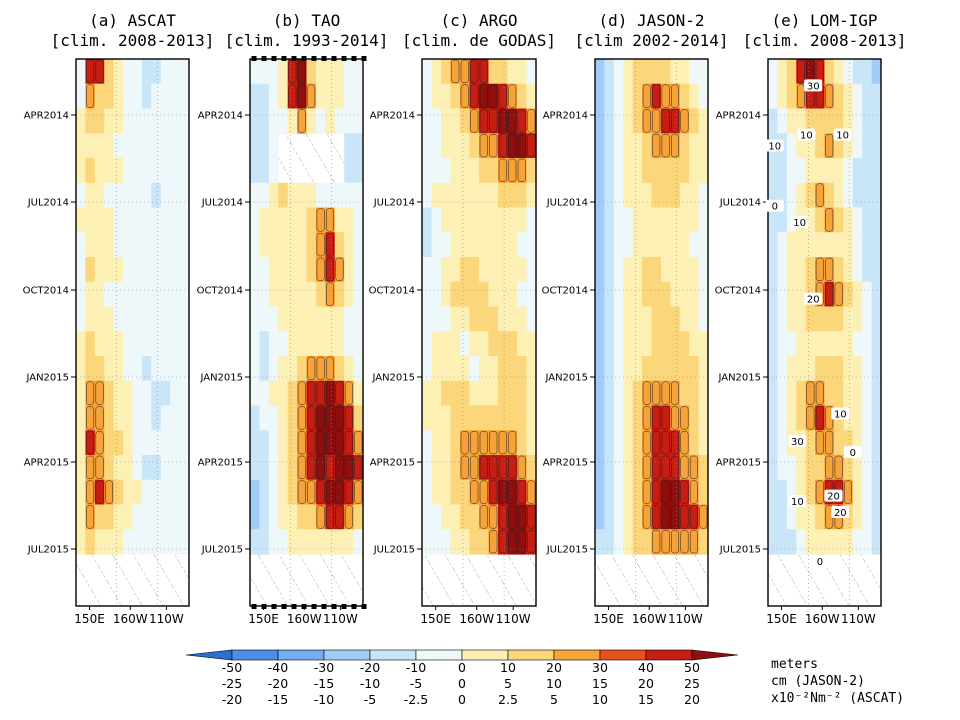  I want to click on colorbar-swatch, so click(531, 655).